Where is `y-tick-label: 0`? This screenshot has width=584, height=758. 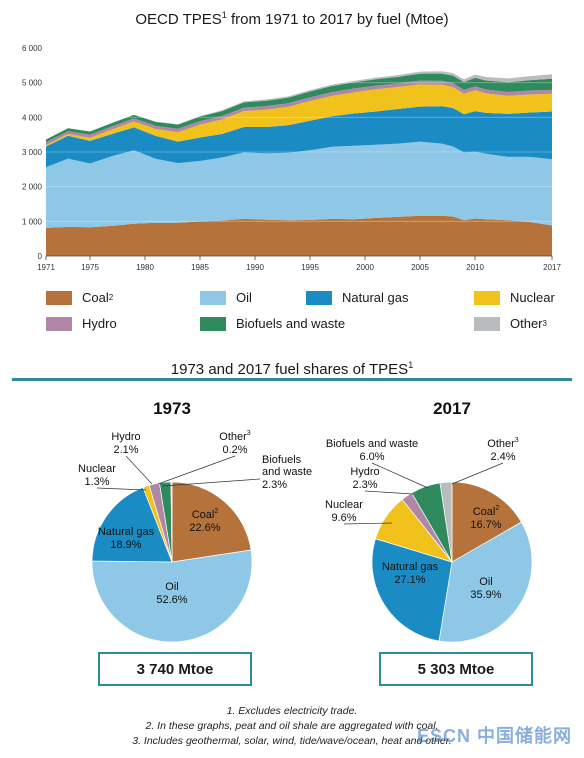
y-tick-label: 0 is located at coordinates (40, 256).